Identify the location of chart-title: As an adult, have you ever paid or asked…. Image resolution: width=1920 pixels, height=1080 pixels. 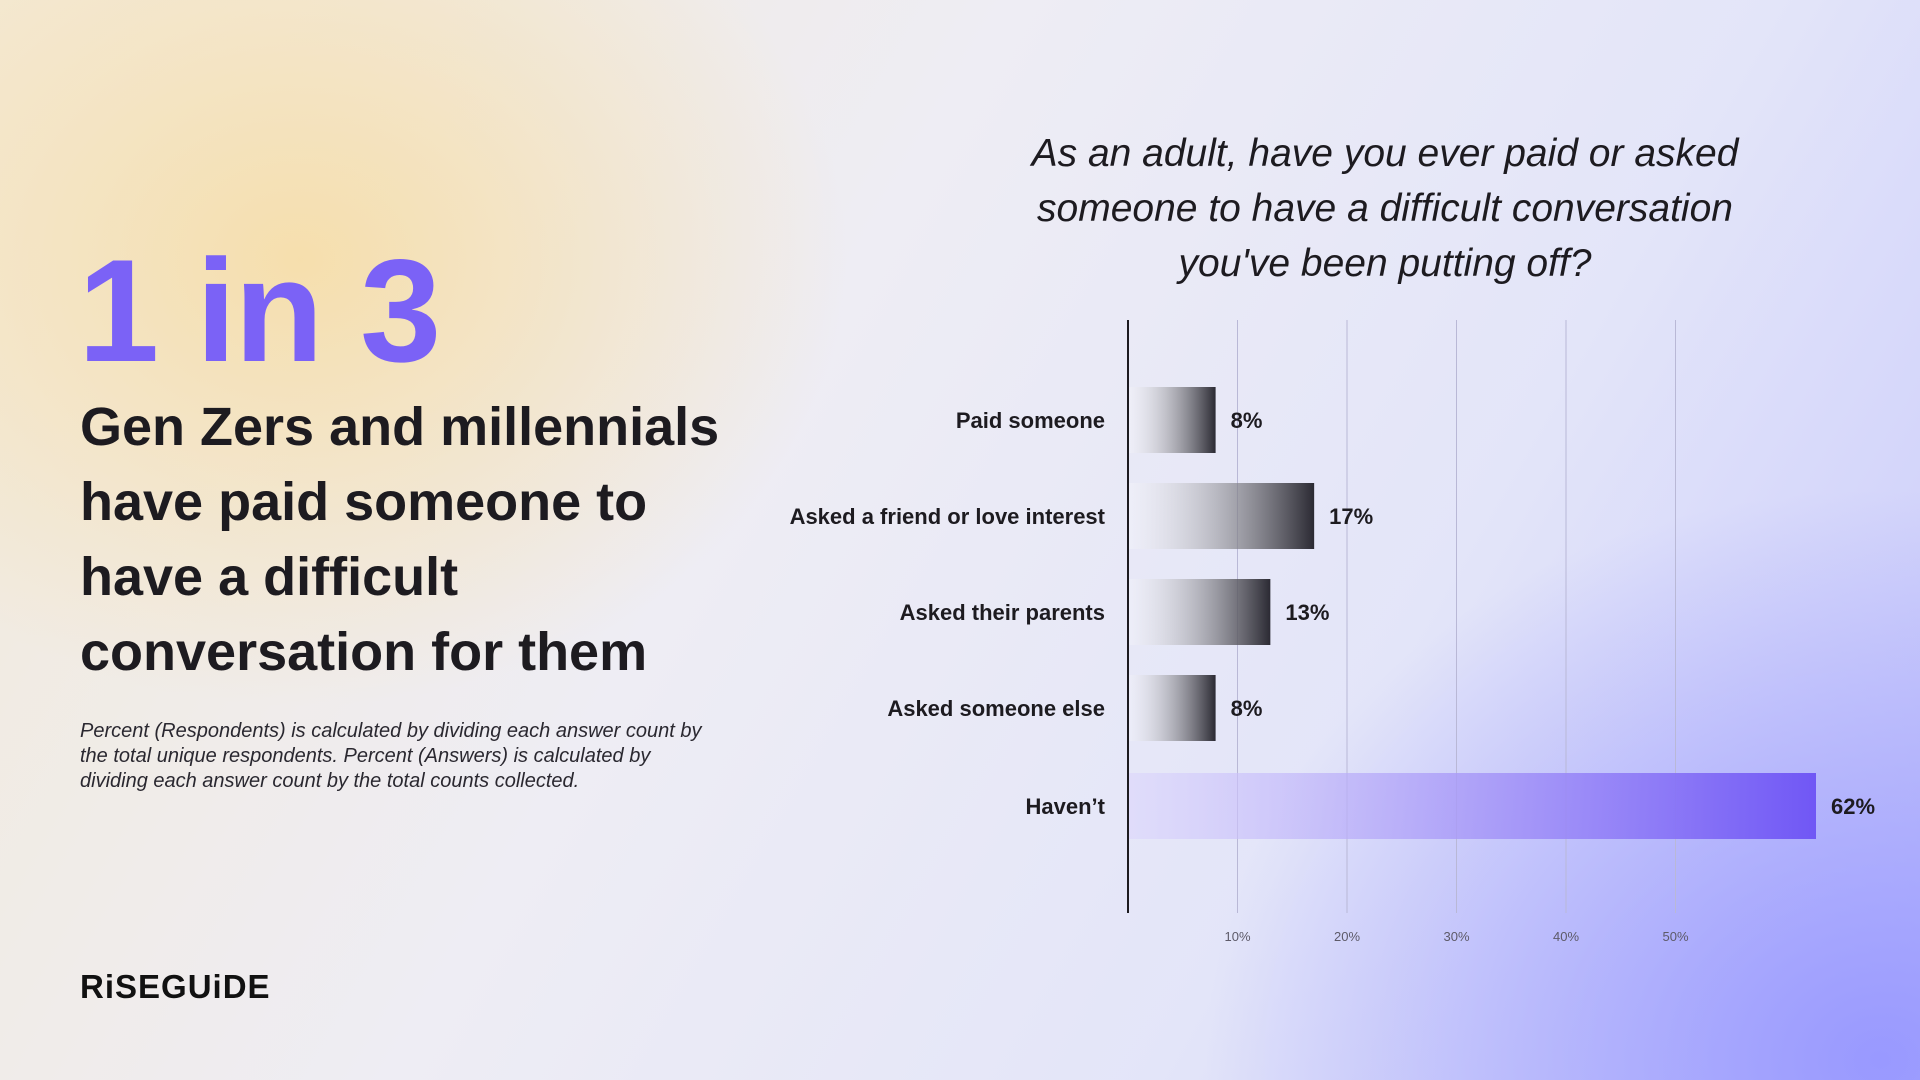
(1385, 208).